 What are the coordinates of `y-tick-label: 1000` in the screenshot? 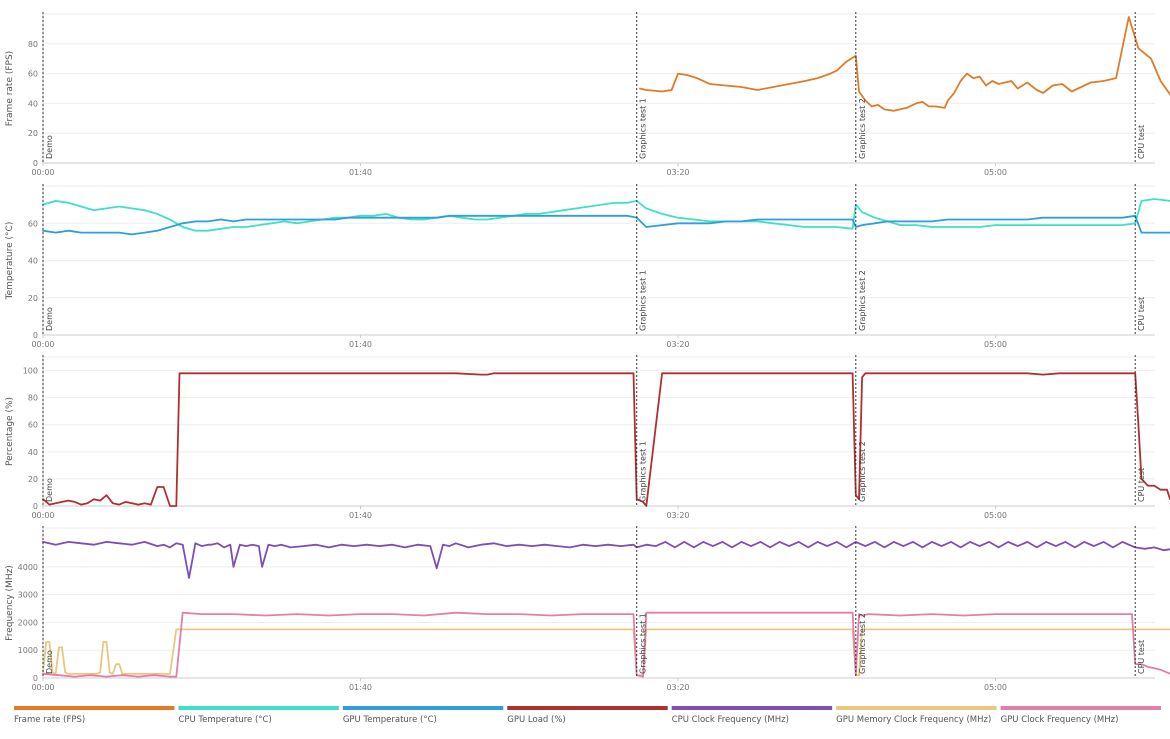 It's located at (28, 650).